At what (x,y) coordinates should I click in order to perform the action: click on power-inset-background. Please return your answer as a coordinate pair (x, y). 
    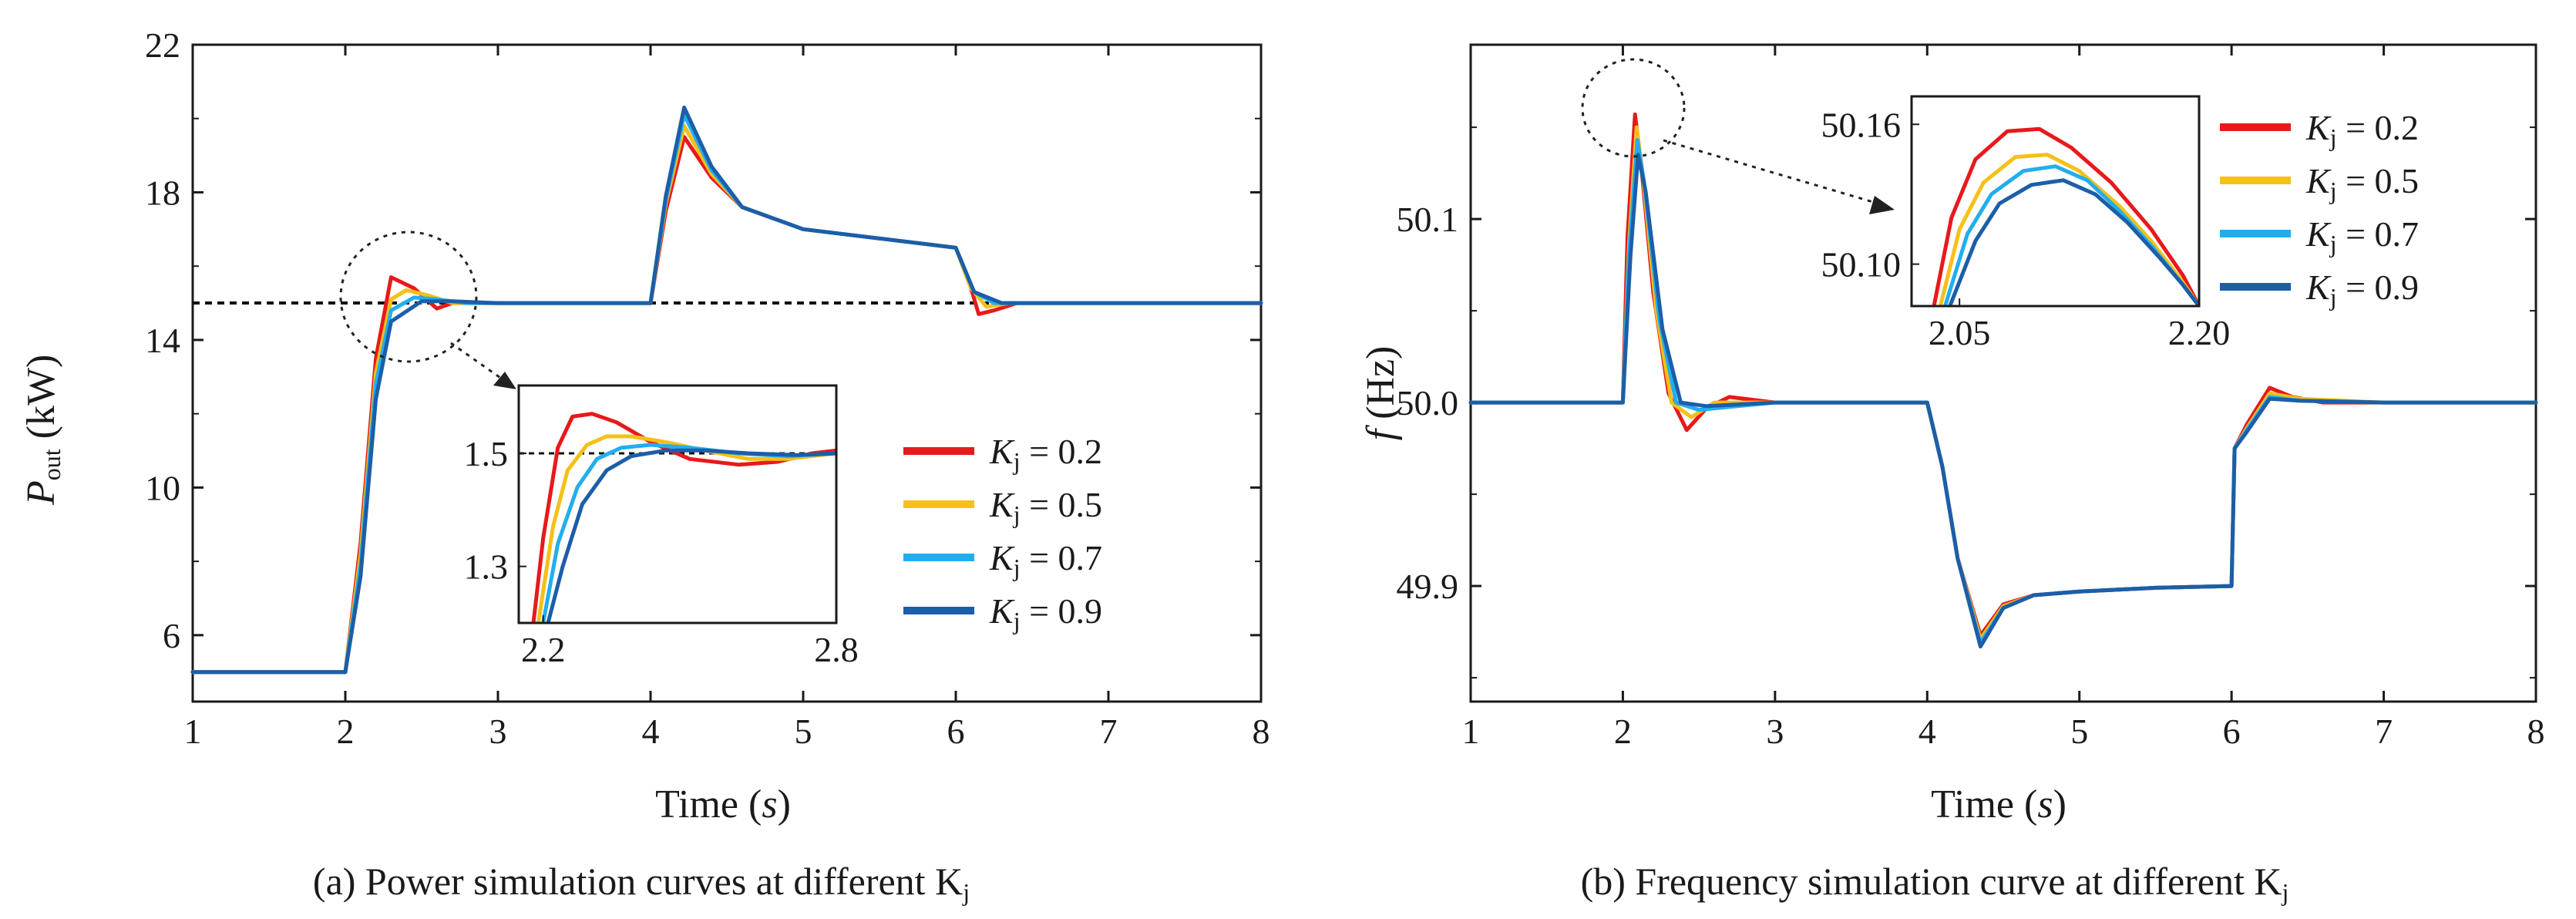
    Looking at the image, I should click on (677, 504).